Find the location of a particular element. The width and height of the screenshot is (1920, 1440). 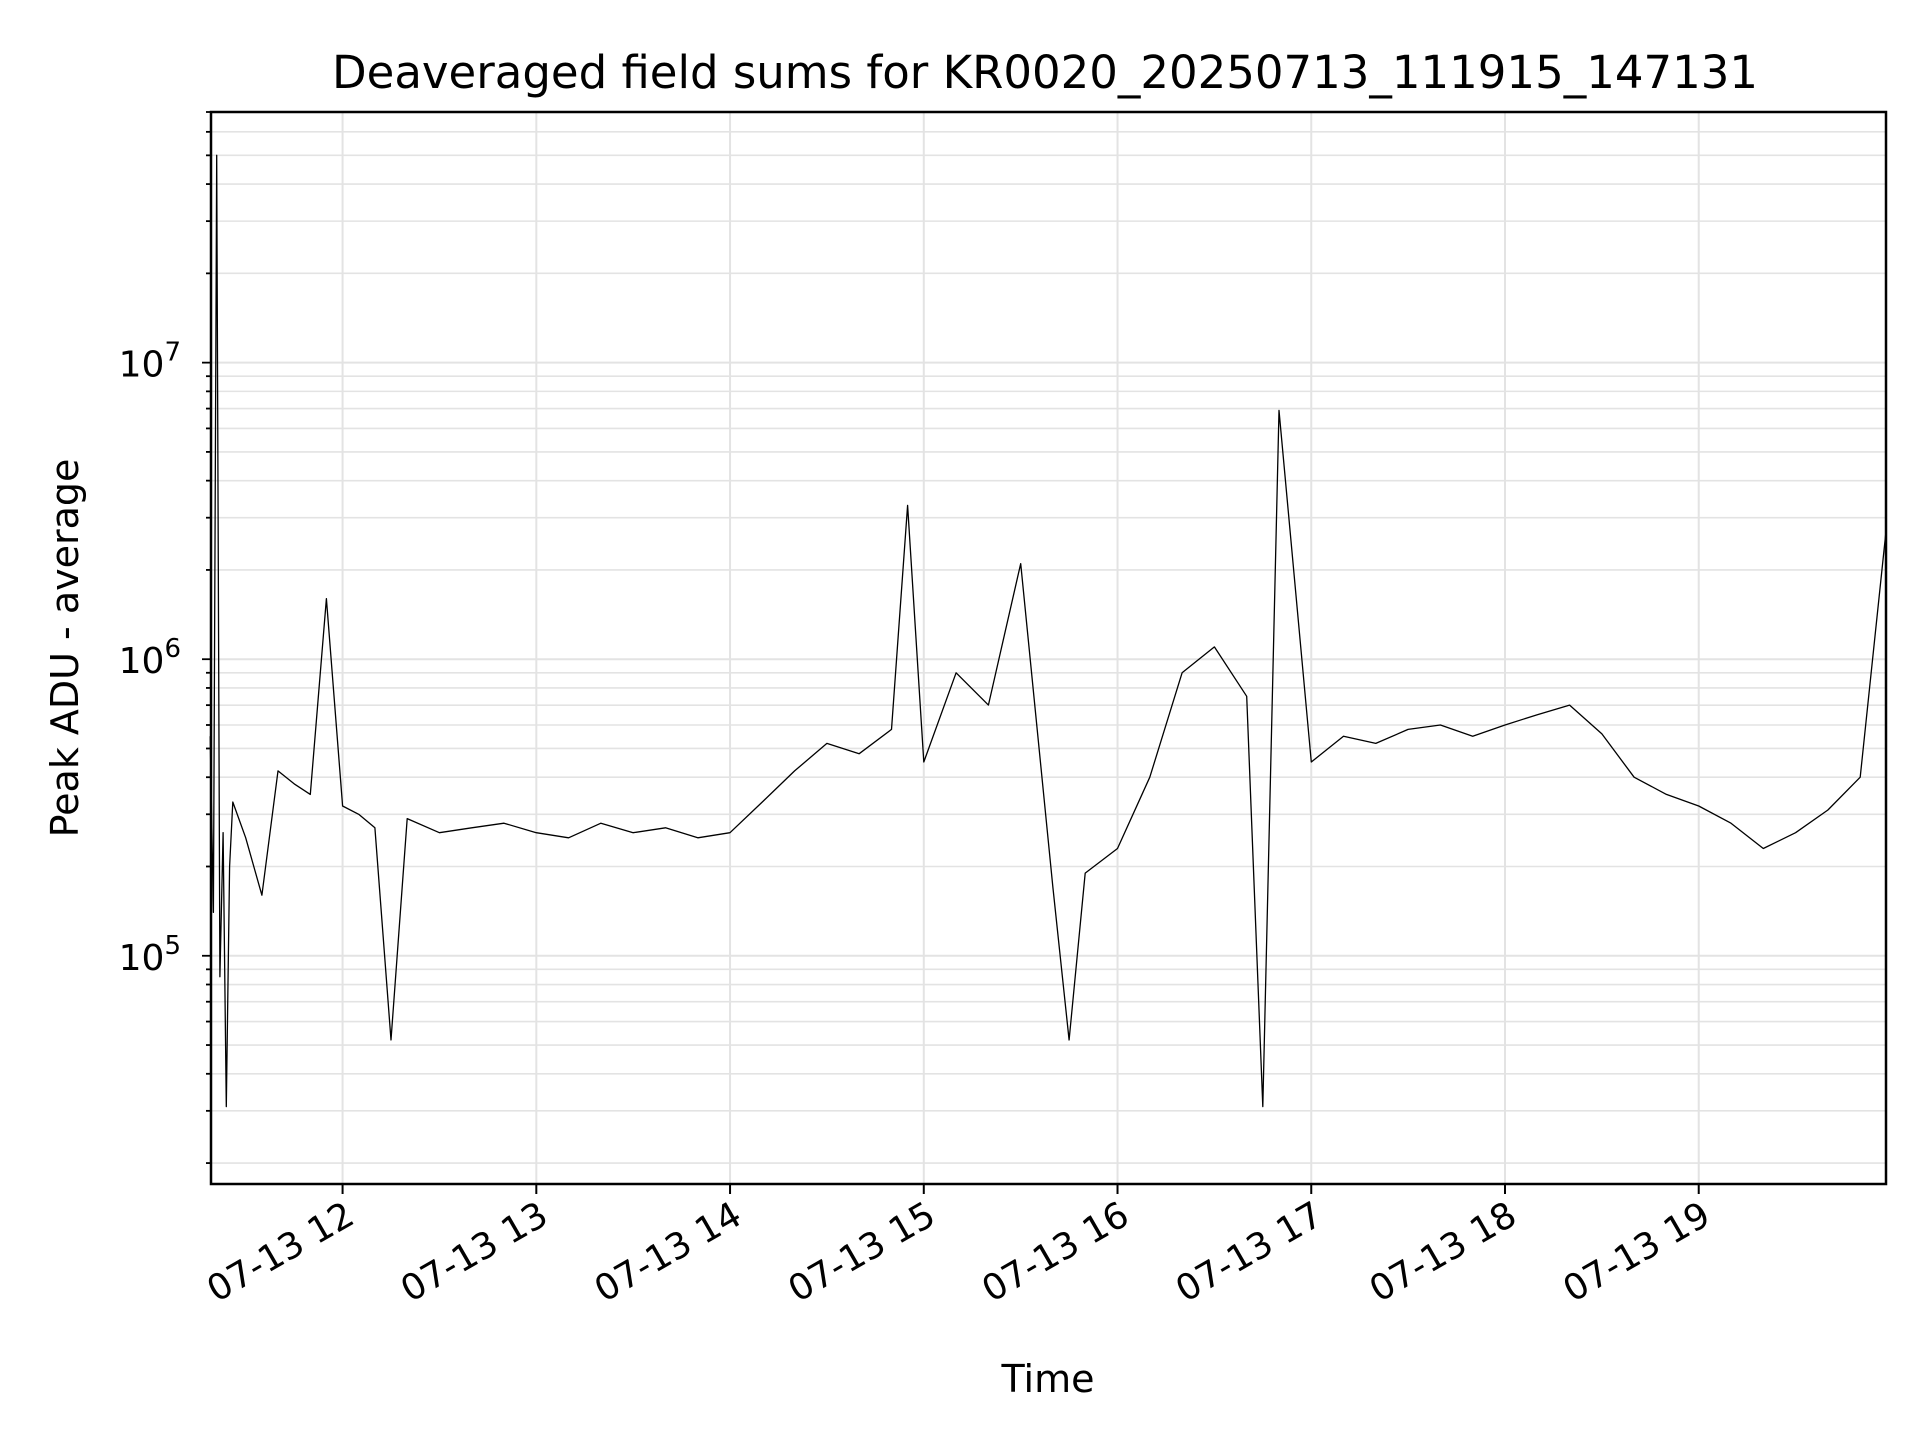

x-tick-label: 07-13 14 is located at coordinates (668, 1252).